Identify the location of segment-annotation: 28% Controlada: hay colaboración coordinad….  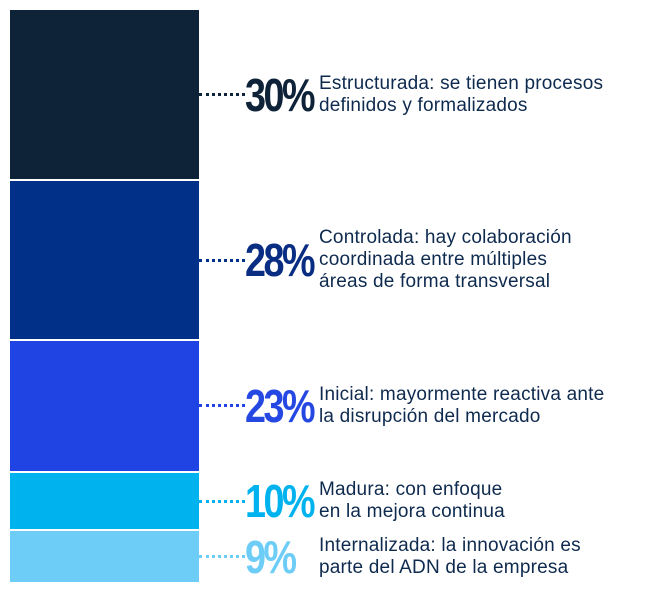
(432, 260).